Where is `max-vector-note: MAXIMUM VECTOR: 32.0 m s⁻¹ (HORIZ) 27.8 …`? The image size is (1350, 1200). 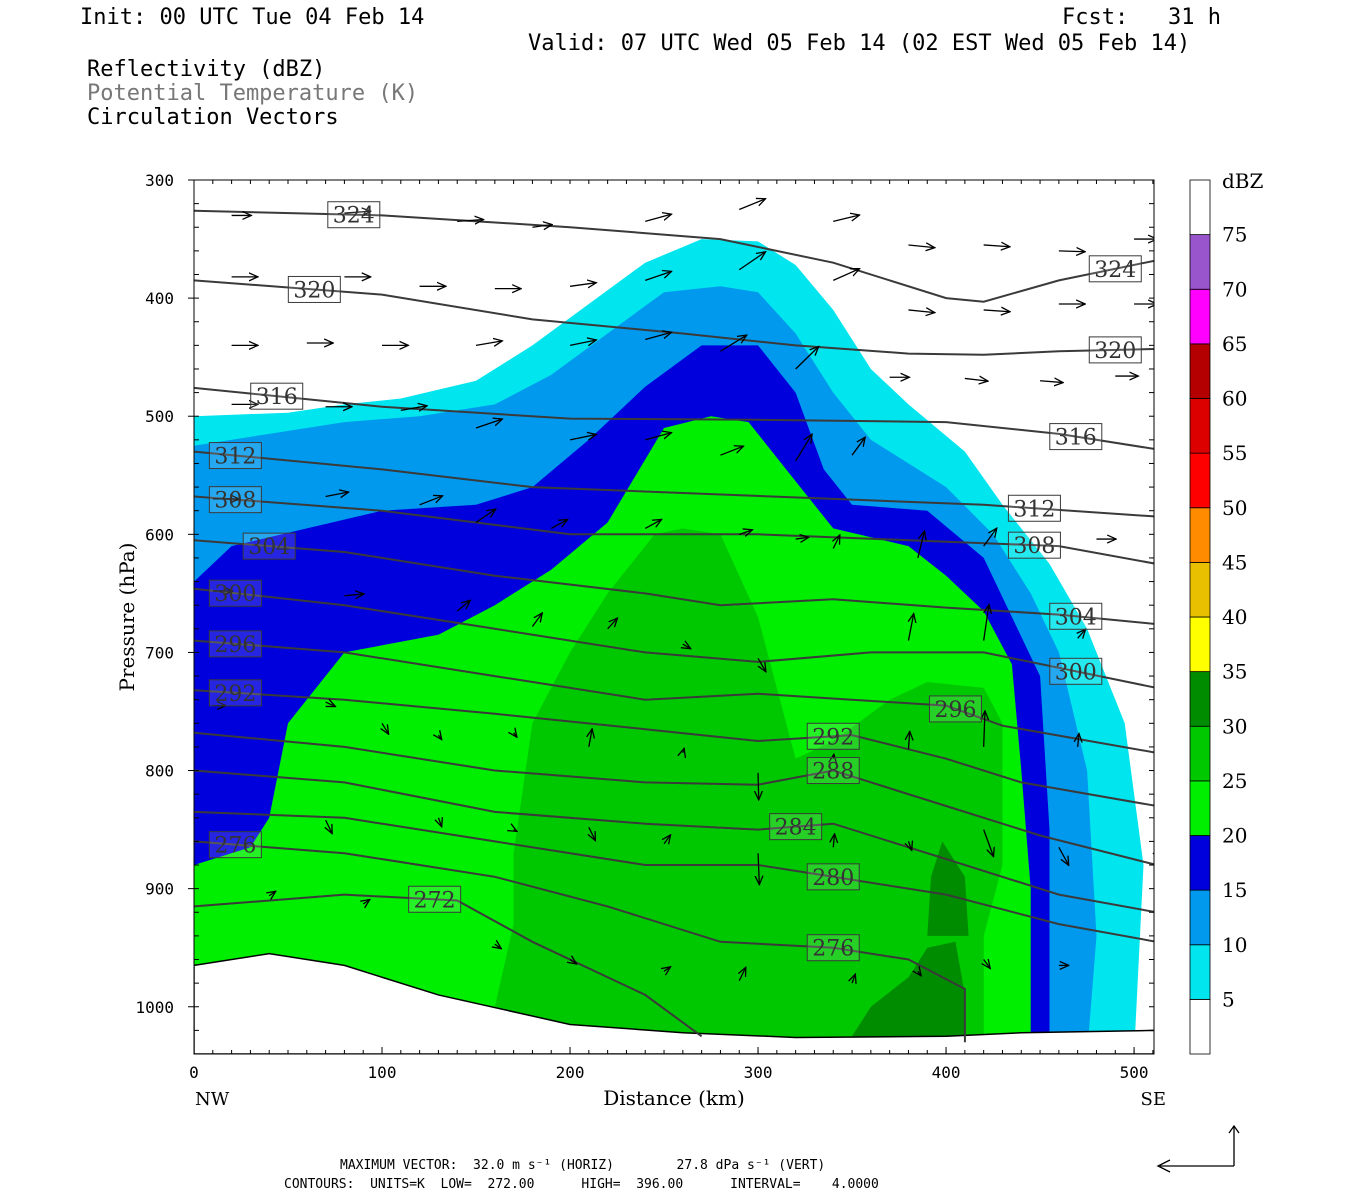 max-vector-note: MAXIMUM VECTOR: 32.0 m s⁻¹ (HORIZ) 27.8 … is located at coordinates (583, 1165).